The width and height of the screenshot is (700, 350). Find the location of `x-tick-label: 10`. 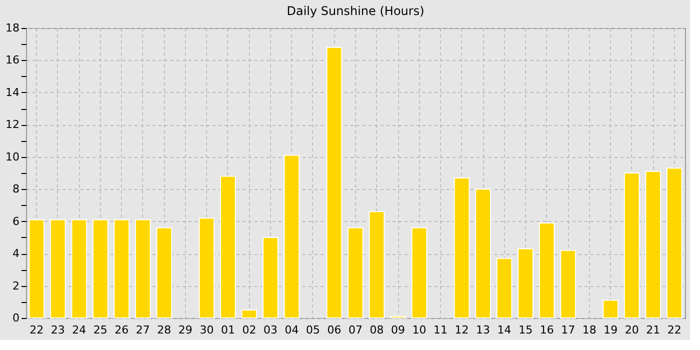

x-tick-label: 10 is located at coordinates (419, 330).